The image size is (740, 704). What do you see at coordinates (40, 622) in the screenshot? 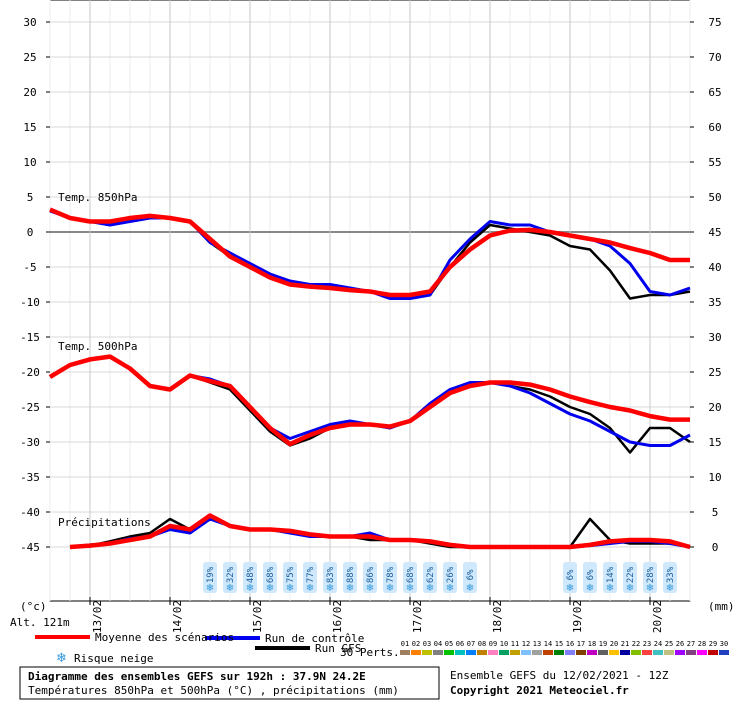
I see `altitude: Alt. 121m` at bounding box center [40, 622].